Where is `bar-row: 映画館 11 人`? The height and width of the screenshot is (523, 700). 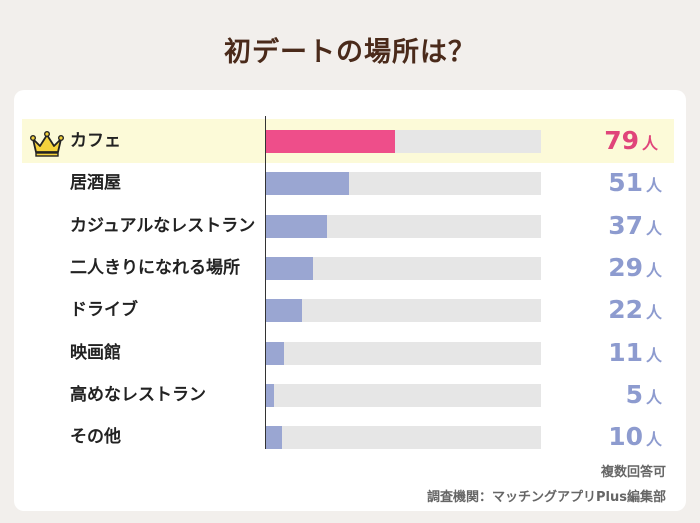 bar-row: 映画館 11 人 is located at coordinates (350, 353).